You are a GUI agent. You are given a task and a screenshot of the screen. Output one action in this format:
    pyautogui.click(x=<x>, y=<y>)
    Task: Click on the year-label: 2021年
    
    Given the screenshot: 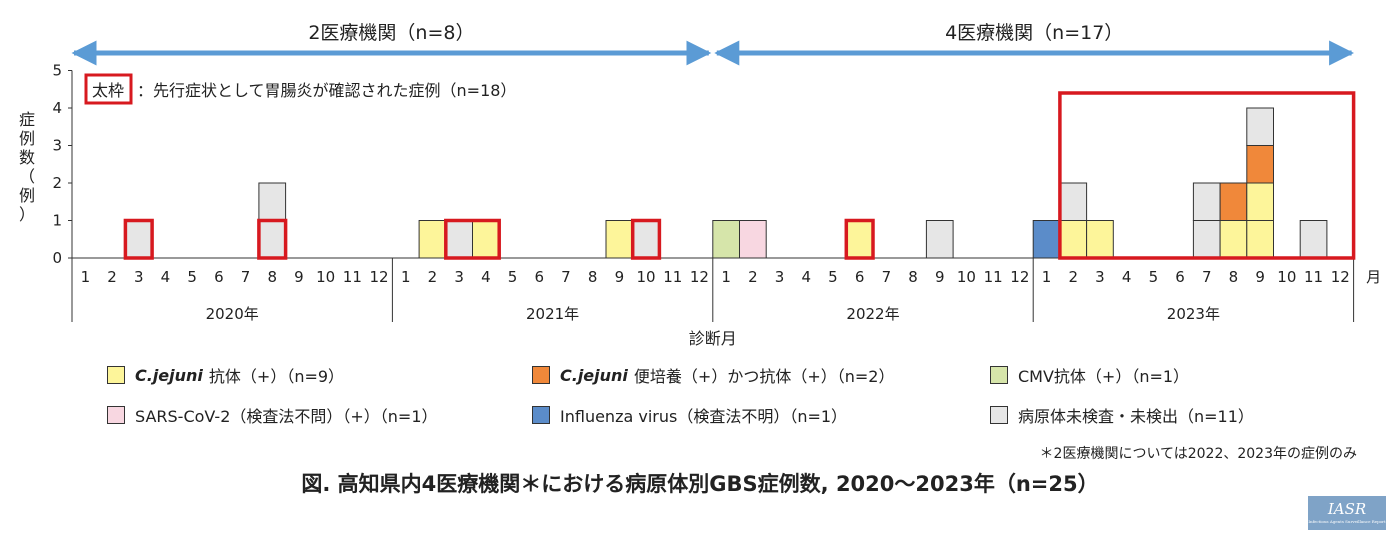 What is the action you would take?
    pyautogui.click(x=552, y=314)
    